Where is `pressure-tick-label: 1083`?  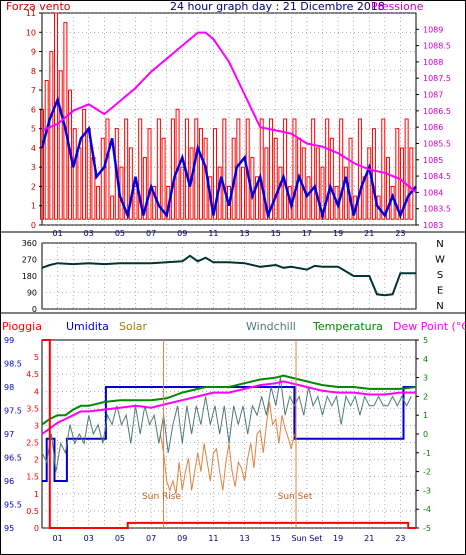
pressure-tick-label: 1083 is located at coordinates (433, 225).